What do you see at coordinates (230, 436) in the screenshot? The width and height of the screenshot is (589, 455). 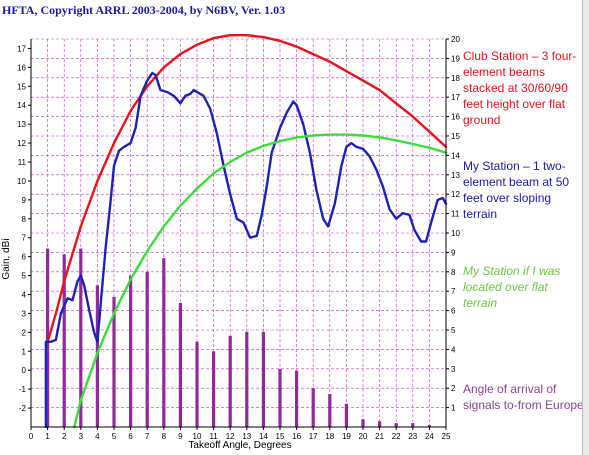 I see `x-tick-label: 12` at bounding box center [230, 436].